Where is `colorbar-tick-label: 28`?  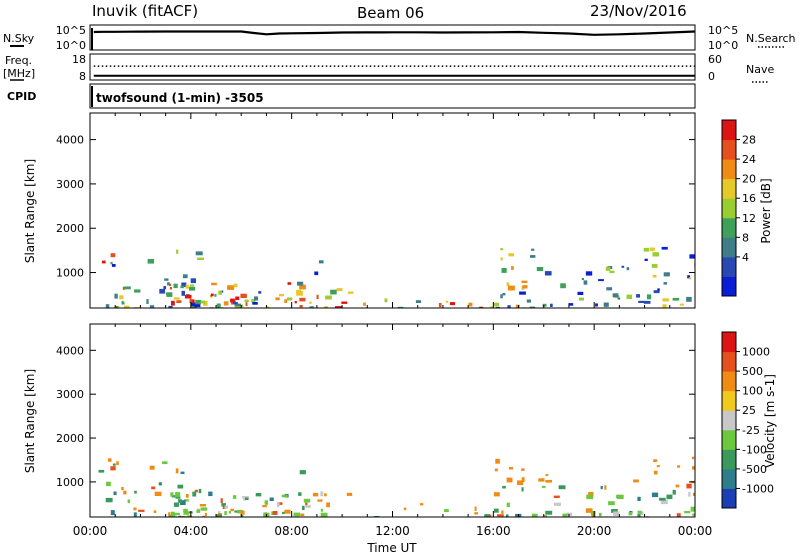
colorbar-tick-label: 28 is located at coordinates (749, 140).